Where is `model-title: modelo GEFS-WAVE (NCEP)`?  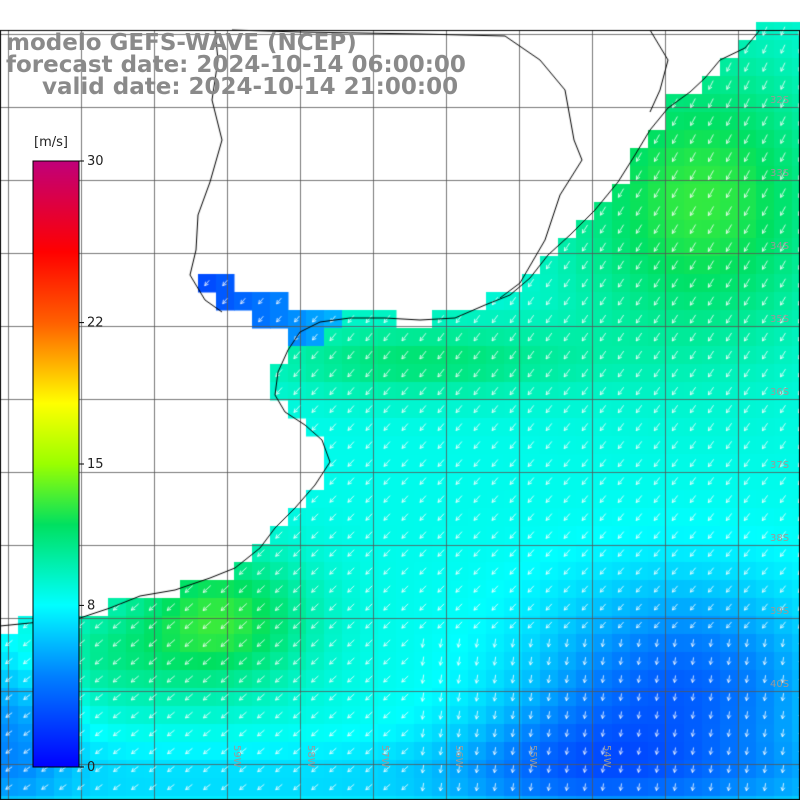 model-title: modelo GEFS-WAVE (NCEP) is located at coordinates (181, 43).